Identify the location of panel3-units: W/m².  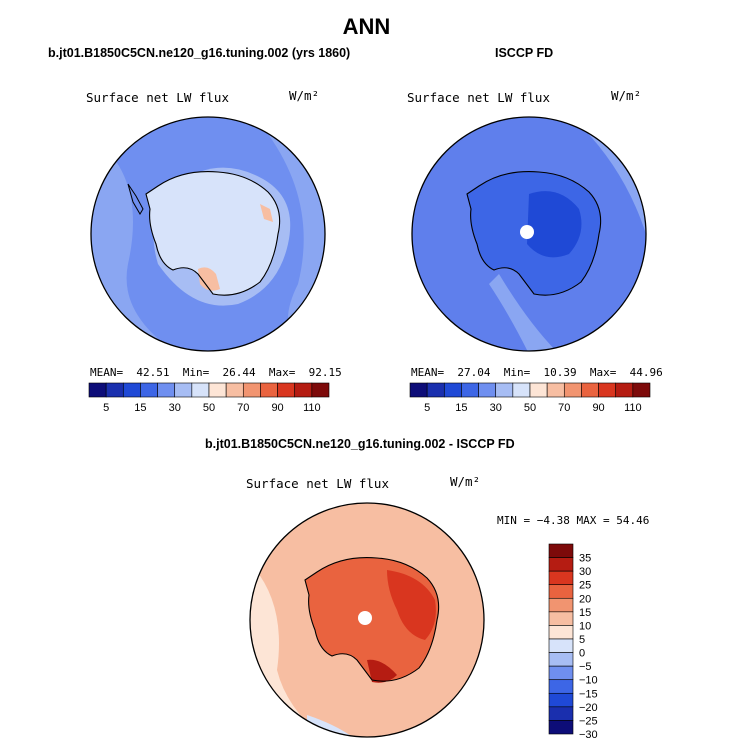
(465, 481).